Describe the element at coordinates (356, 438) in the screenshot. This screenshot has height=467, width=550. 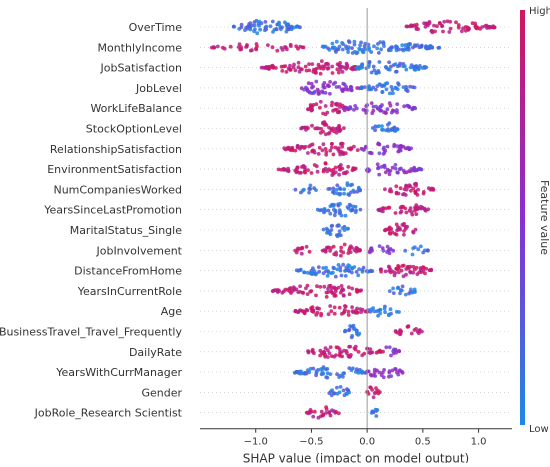
I see `x-axis: −1.0 −0.5 0.0 0.5 1.0` at that location.